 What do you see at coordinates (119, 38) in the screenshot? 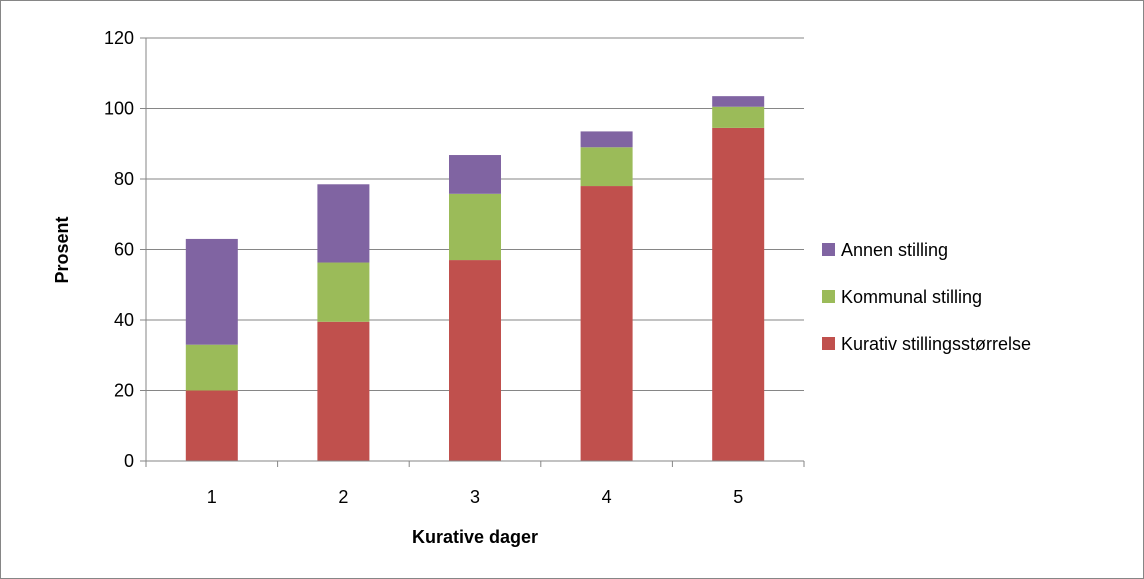
I see `y-tick-label: 120` at bounding box center [119, 38].